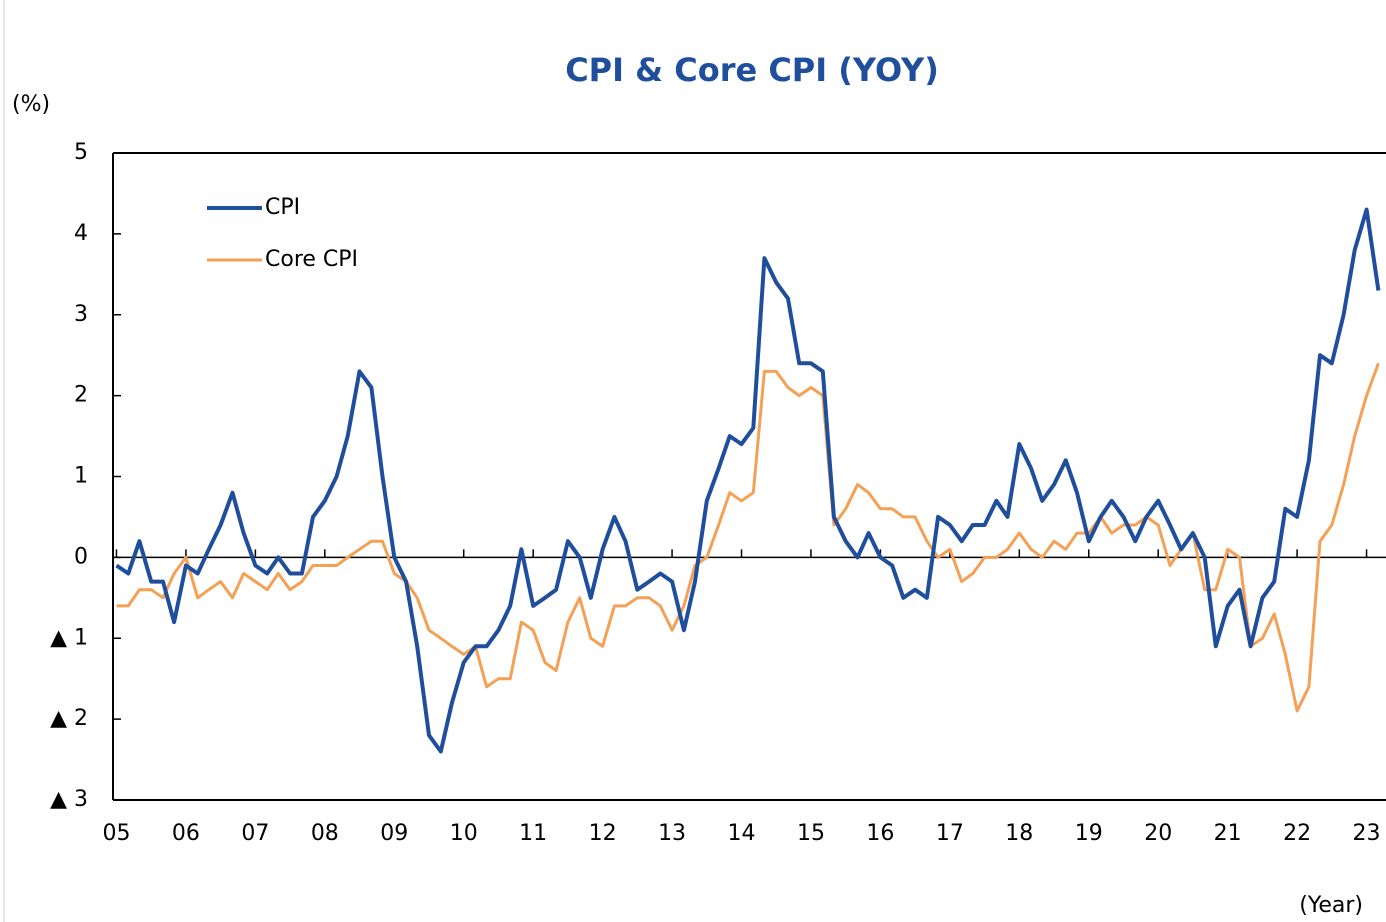 The height and width of the screenshot is (922, 1386). I want to click on legend-label: Core CPI, so click(311, 259).